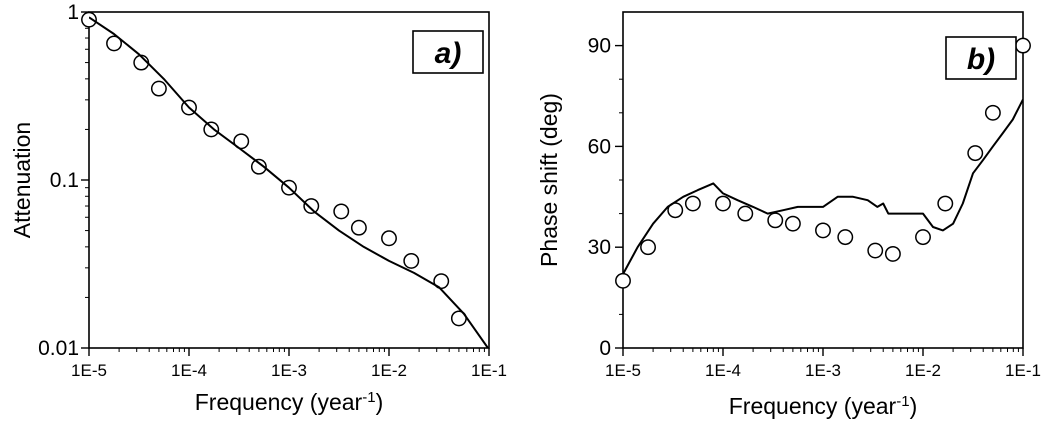  I want to click on panel-label: b), so click(981, 59).